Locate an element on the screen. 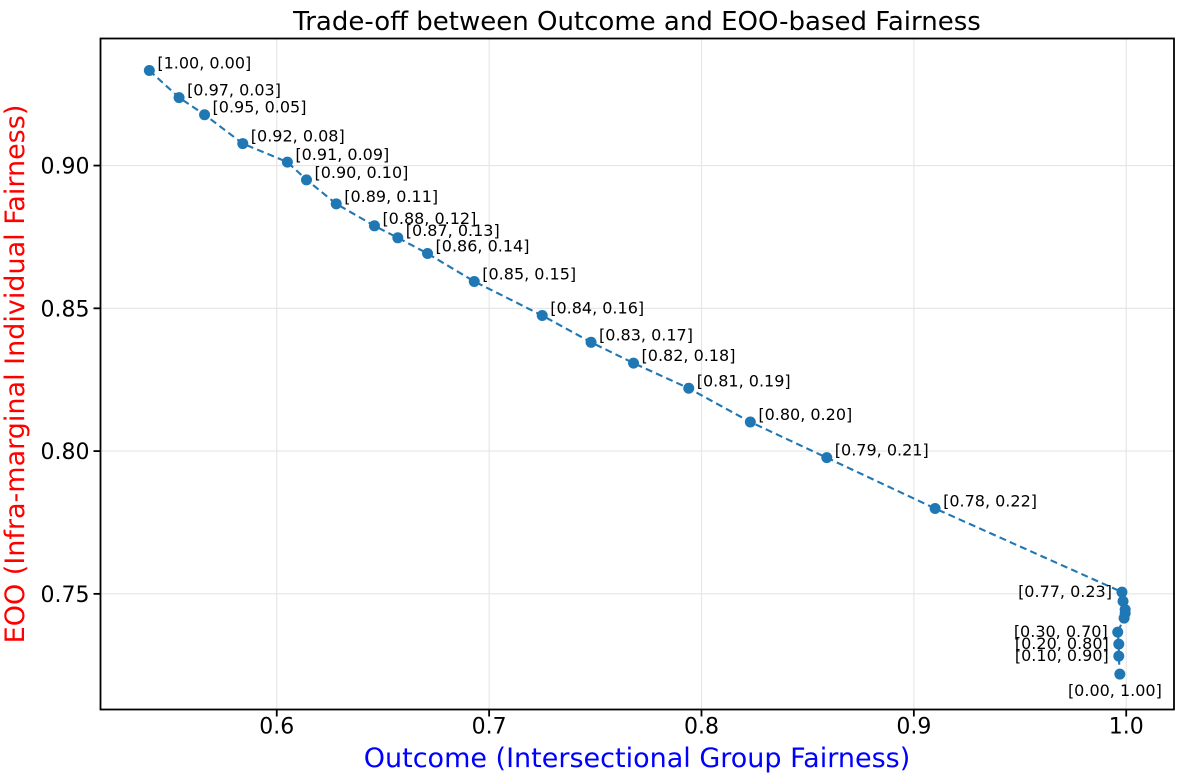 This screenshot has width=1184, height=784. point-label: [0.10, 0.90] is located at coordinates (1062, 655).